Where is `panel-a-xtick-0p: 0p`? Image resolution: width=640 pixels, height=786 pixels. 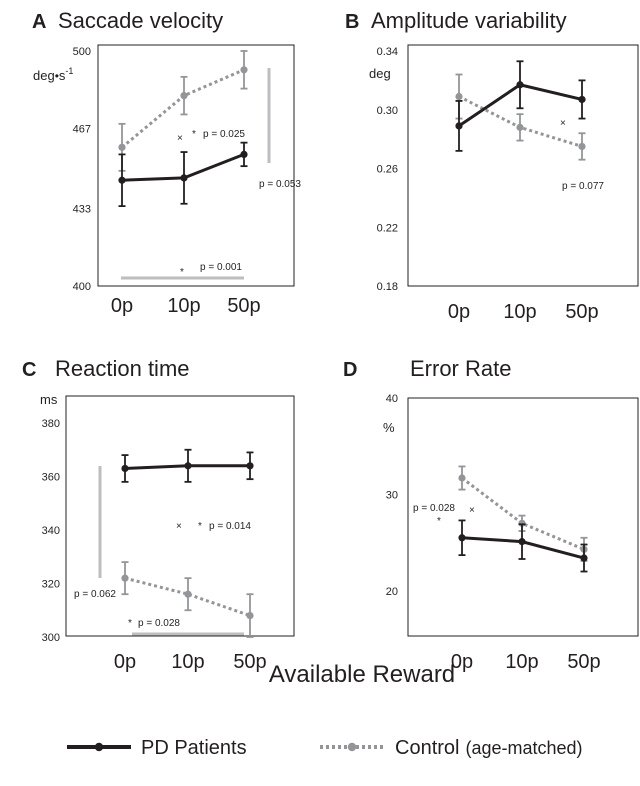 panel-a-xtick-0p: 0p is located at coordinates (122, 306).